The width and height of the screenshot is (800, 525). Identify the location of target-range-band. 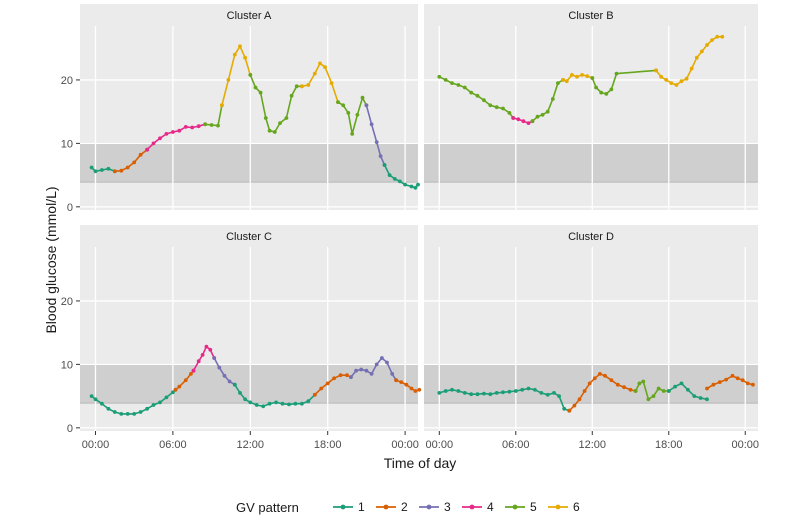
(249, 163).